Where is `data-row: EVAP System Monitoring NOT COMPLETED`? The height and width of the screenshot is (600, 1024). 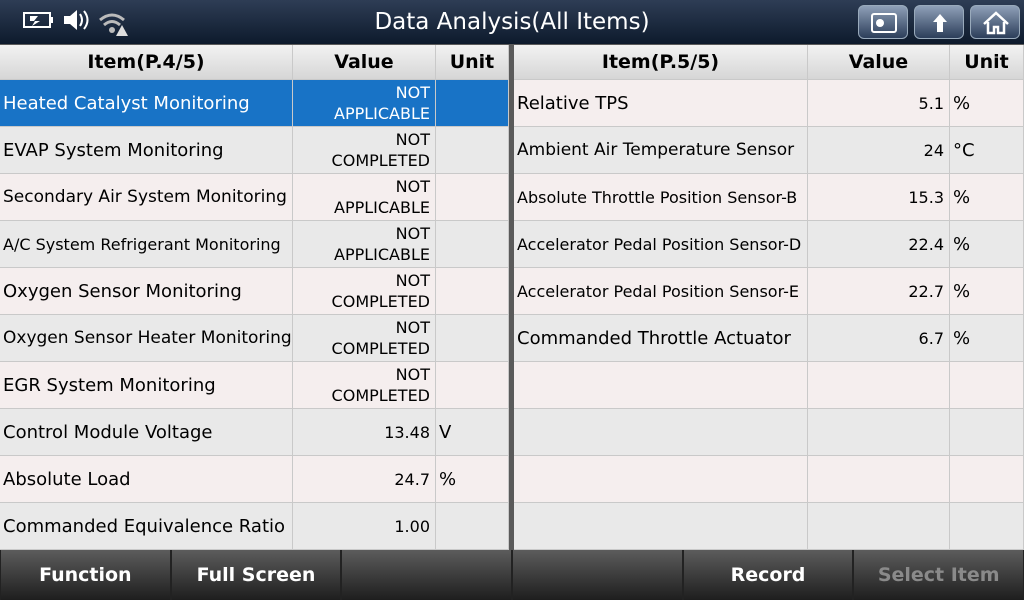
data-row: EVAP System Monitoring NOT COMPLETED is located at coordinates (254, 150).